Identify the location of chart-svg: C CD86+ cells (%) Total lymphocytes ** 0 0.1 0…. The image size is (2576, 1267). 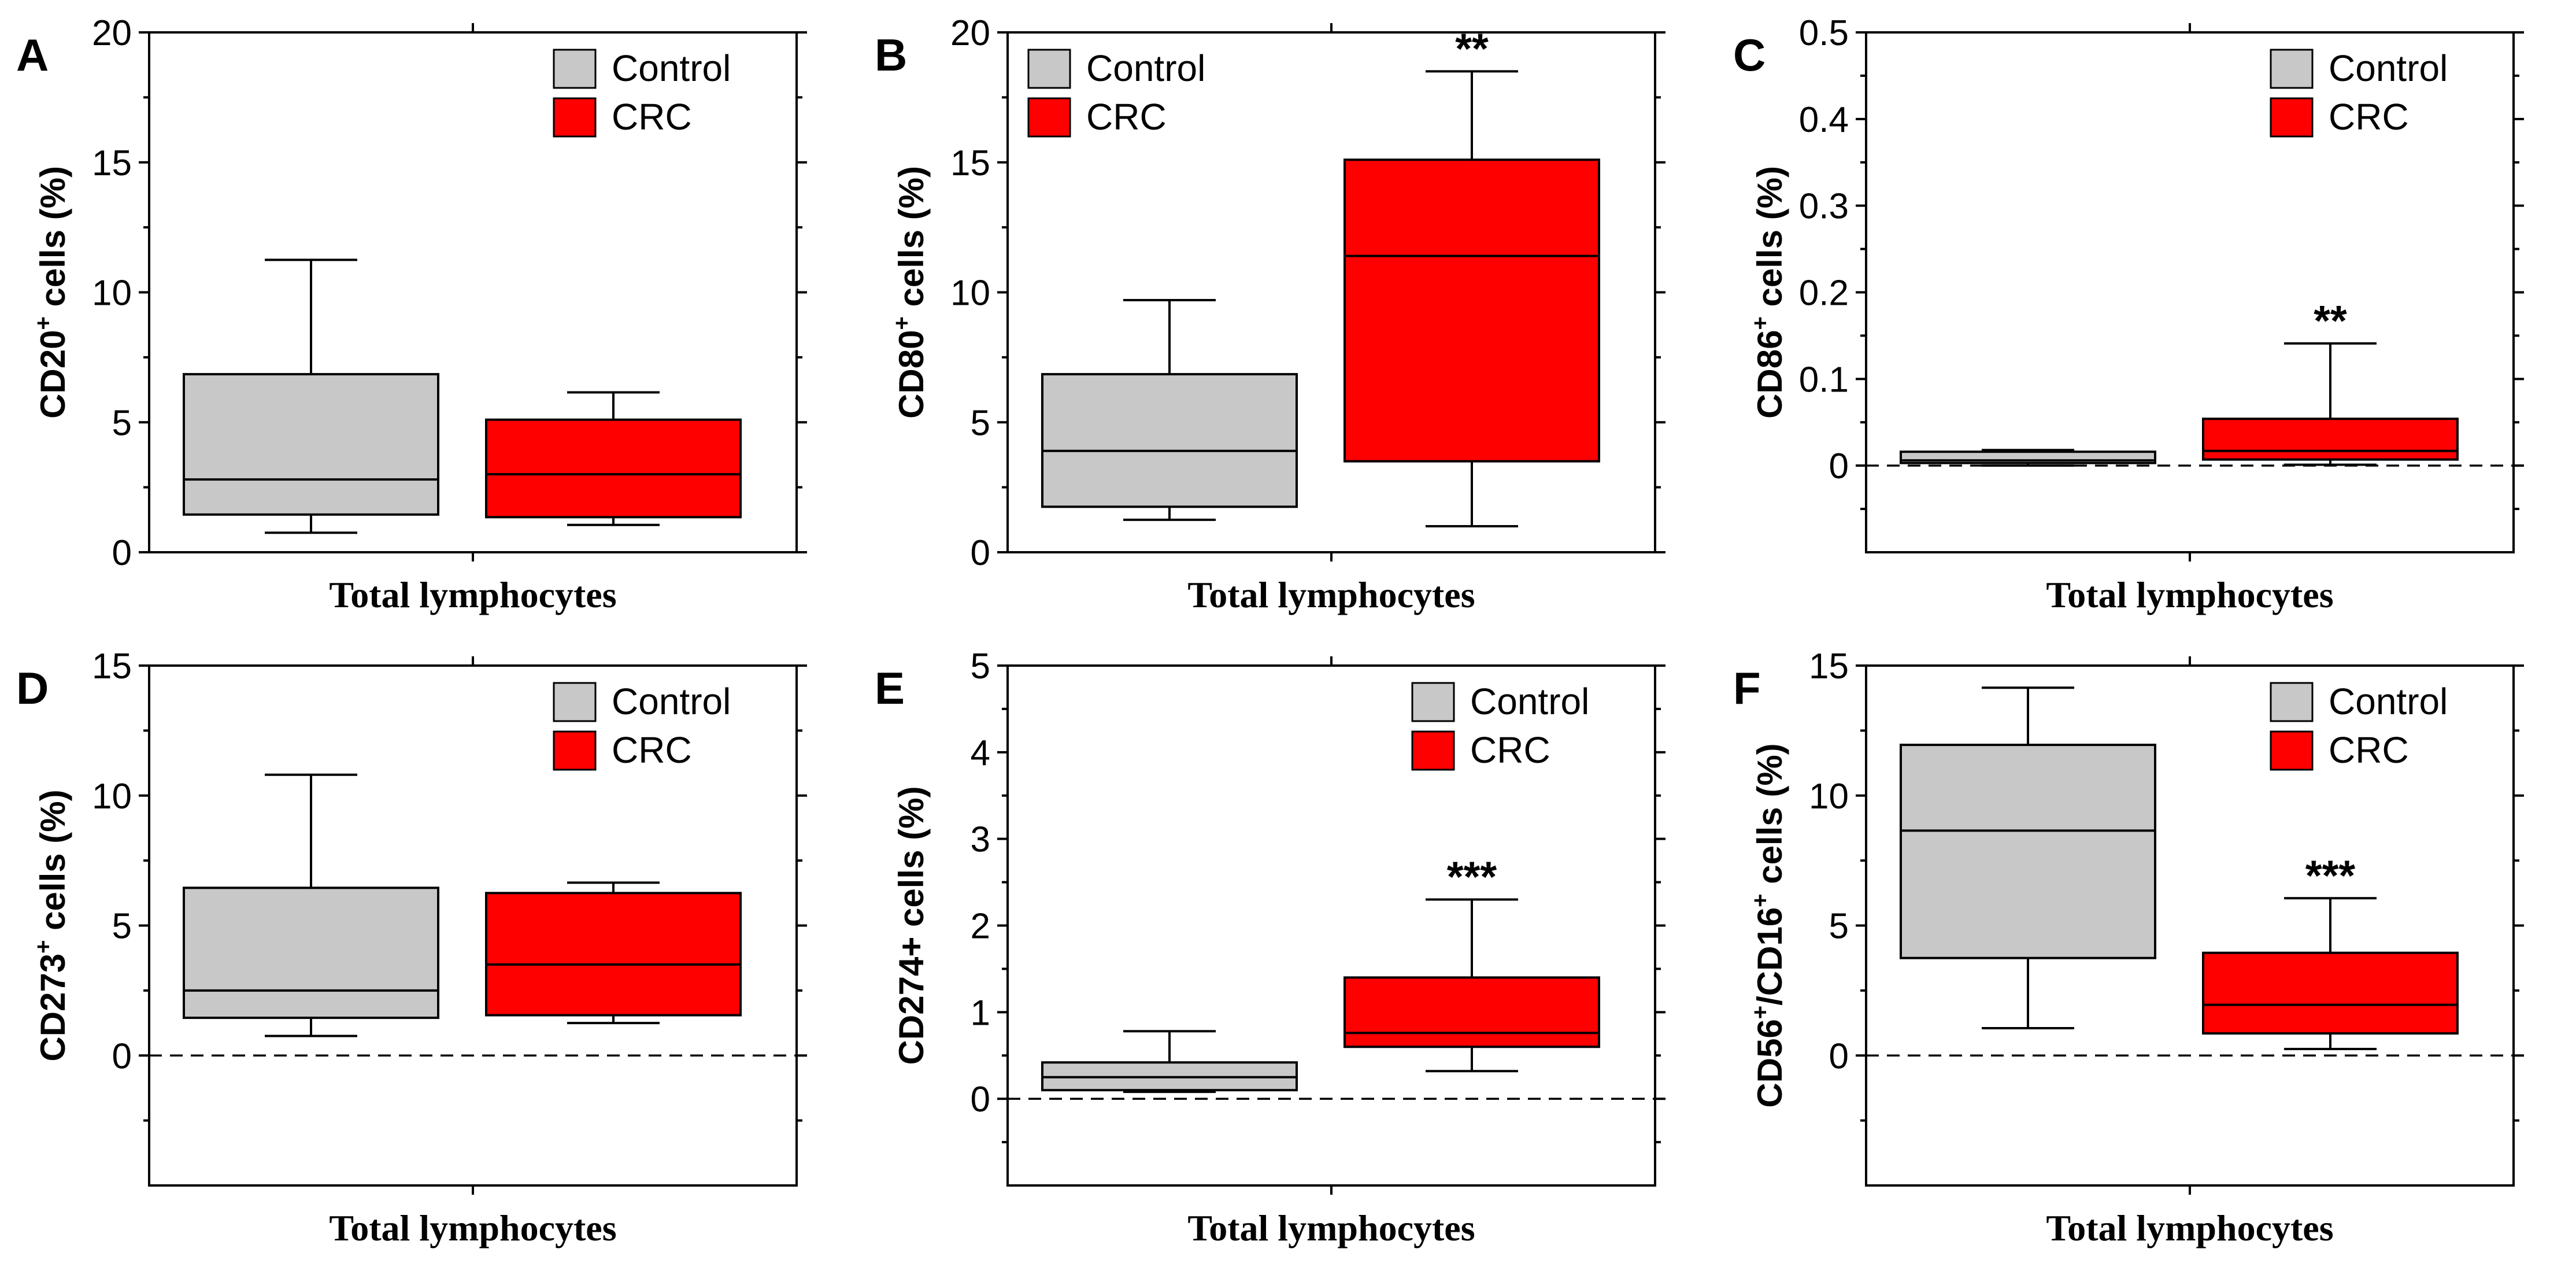
(2128, 314).